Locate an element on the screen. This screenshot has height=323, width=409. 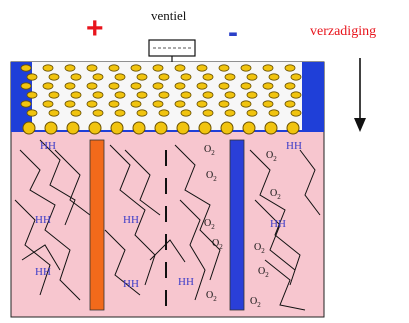
plus-sign: + is located at coordinates (95, 28).